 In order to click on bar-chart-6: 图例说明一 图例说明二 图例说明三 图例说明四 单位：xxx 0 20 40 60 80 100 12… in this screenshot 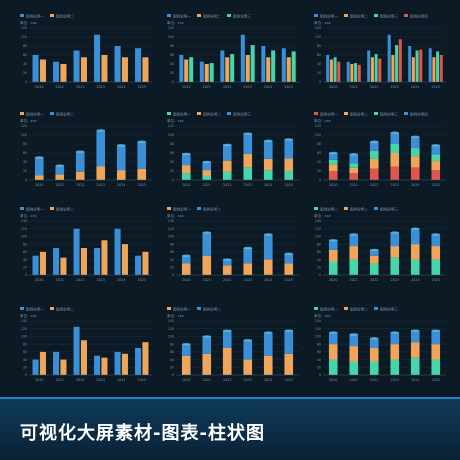, I will do `click(381, 149)`.